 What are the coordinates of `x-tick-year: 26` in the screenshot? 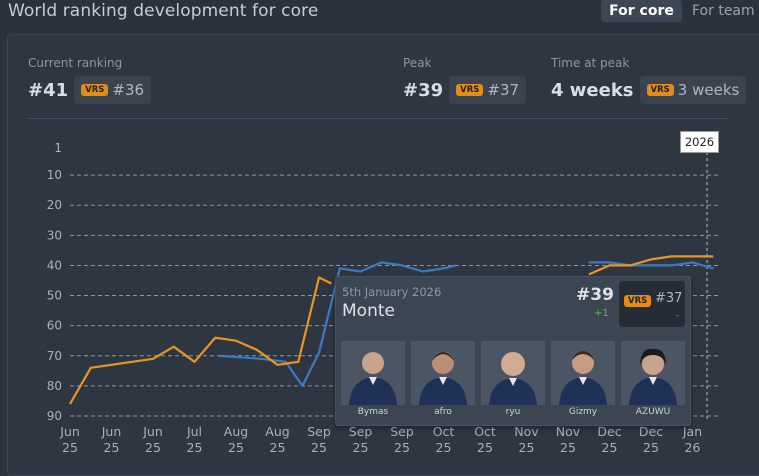 It's located at (693, 447).